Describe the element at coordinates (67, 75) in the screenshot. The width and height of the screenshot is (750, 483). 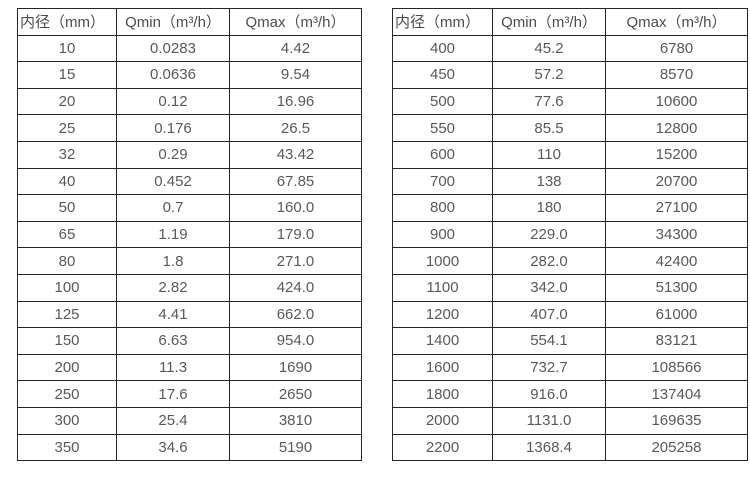
I see `table-cell: 15` at that location.